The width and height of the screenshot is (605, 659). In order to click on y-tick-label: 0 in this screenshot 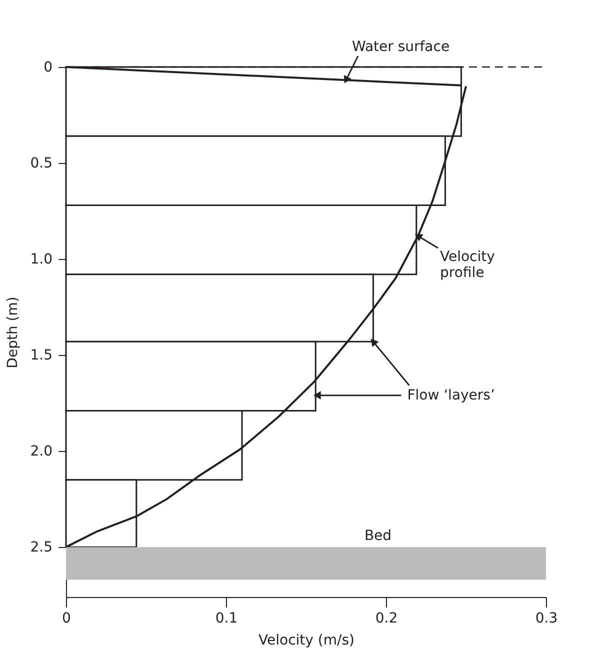, I will do `click(48, 68)`.